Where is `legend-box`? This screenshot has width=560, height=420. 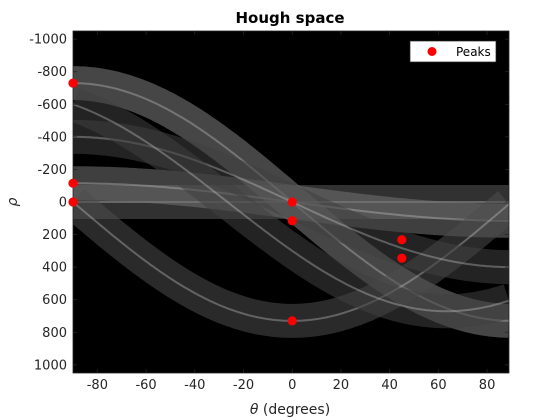
legend-box is located at coordinates (453, 51).